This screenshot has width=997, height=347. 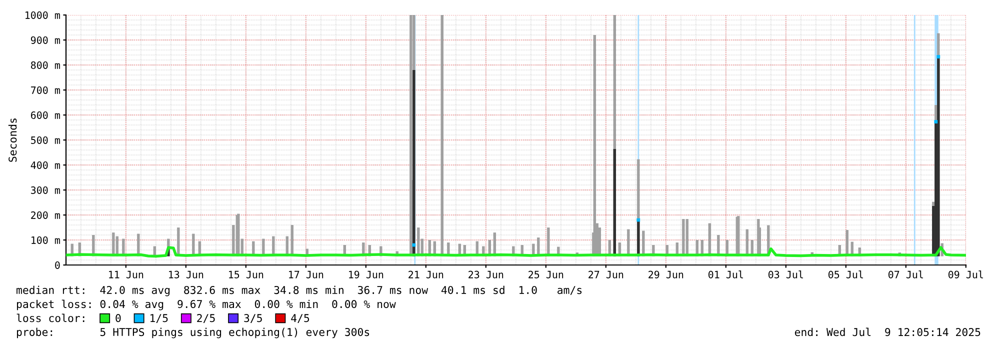 I want to click on y-tick-label: 500 m, so click(x=45, y=140).